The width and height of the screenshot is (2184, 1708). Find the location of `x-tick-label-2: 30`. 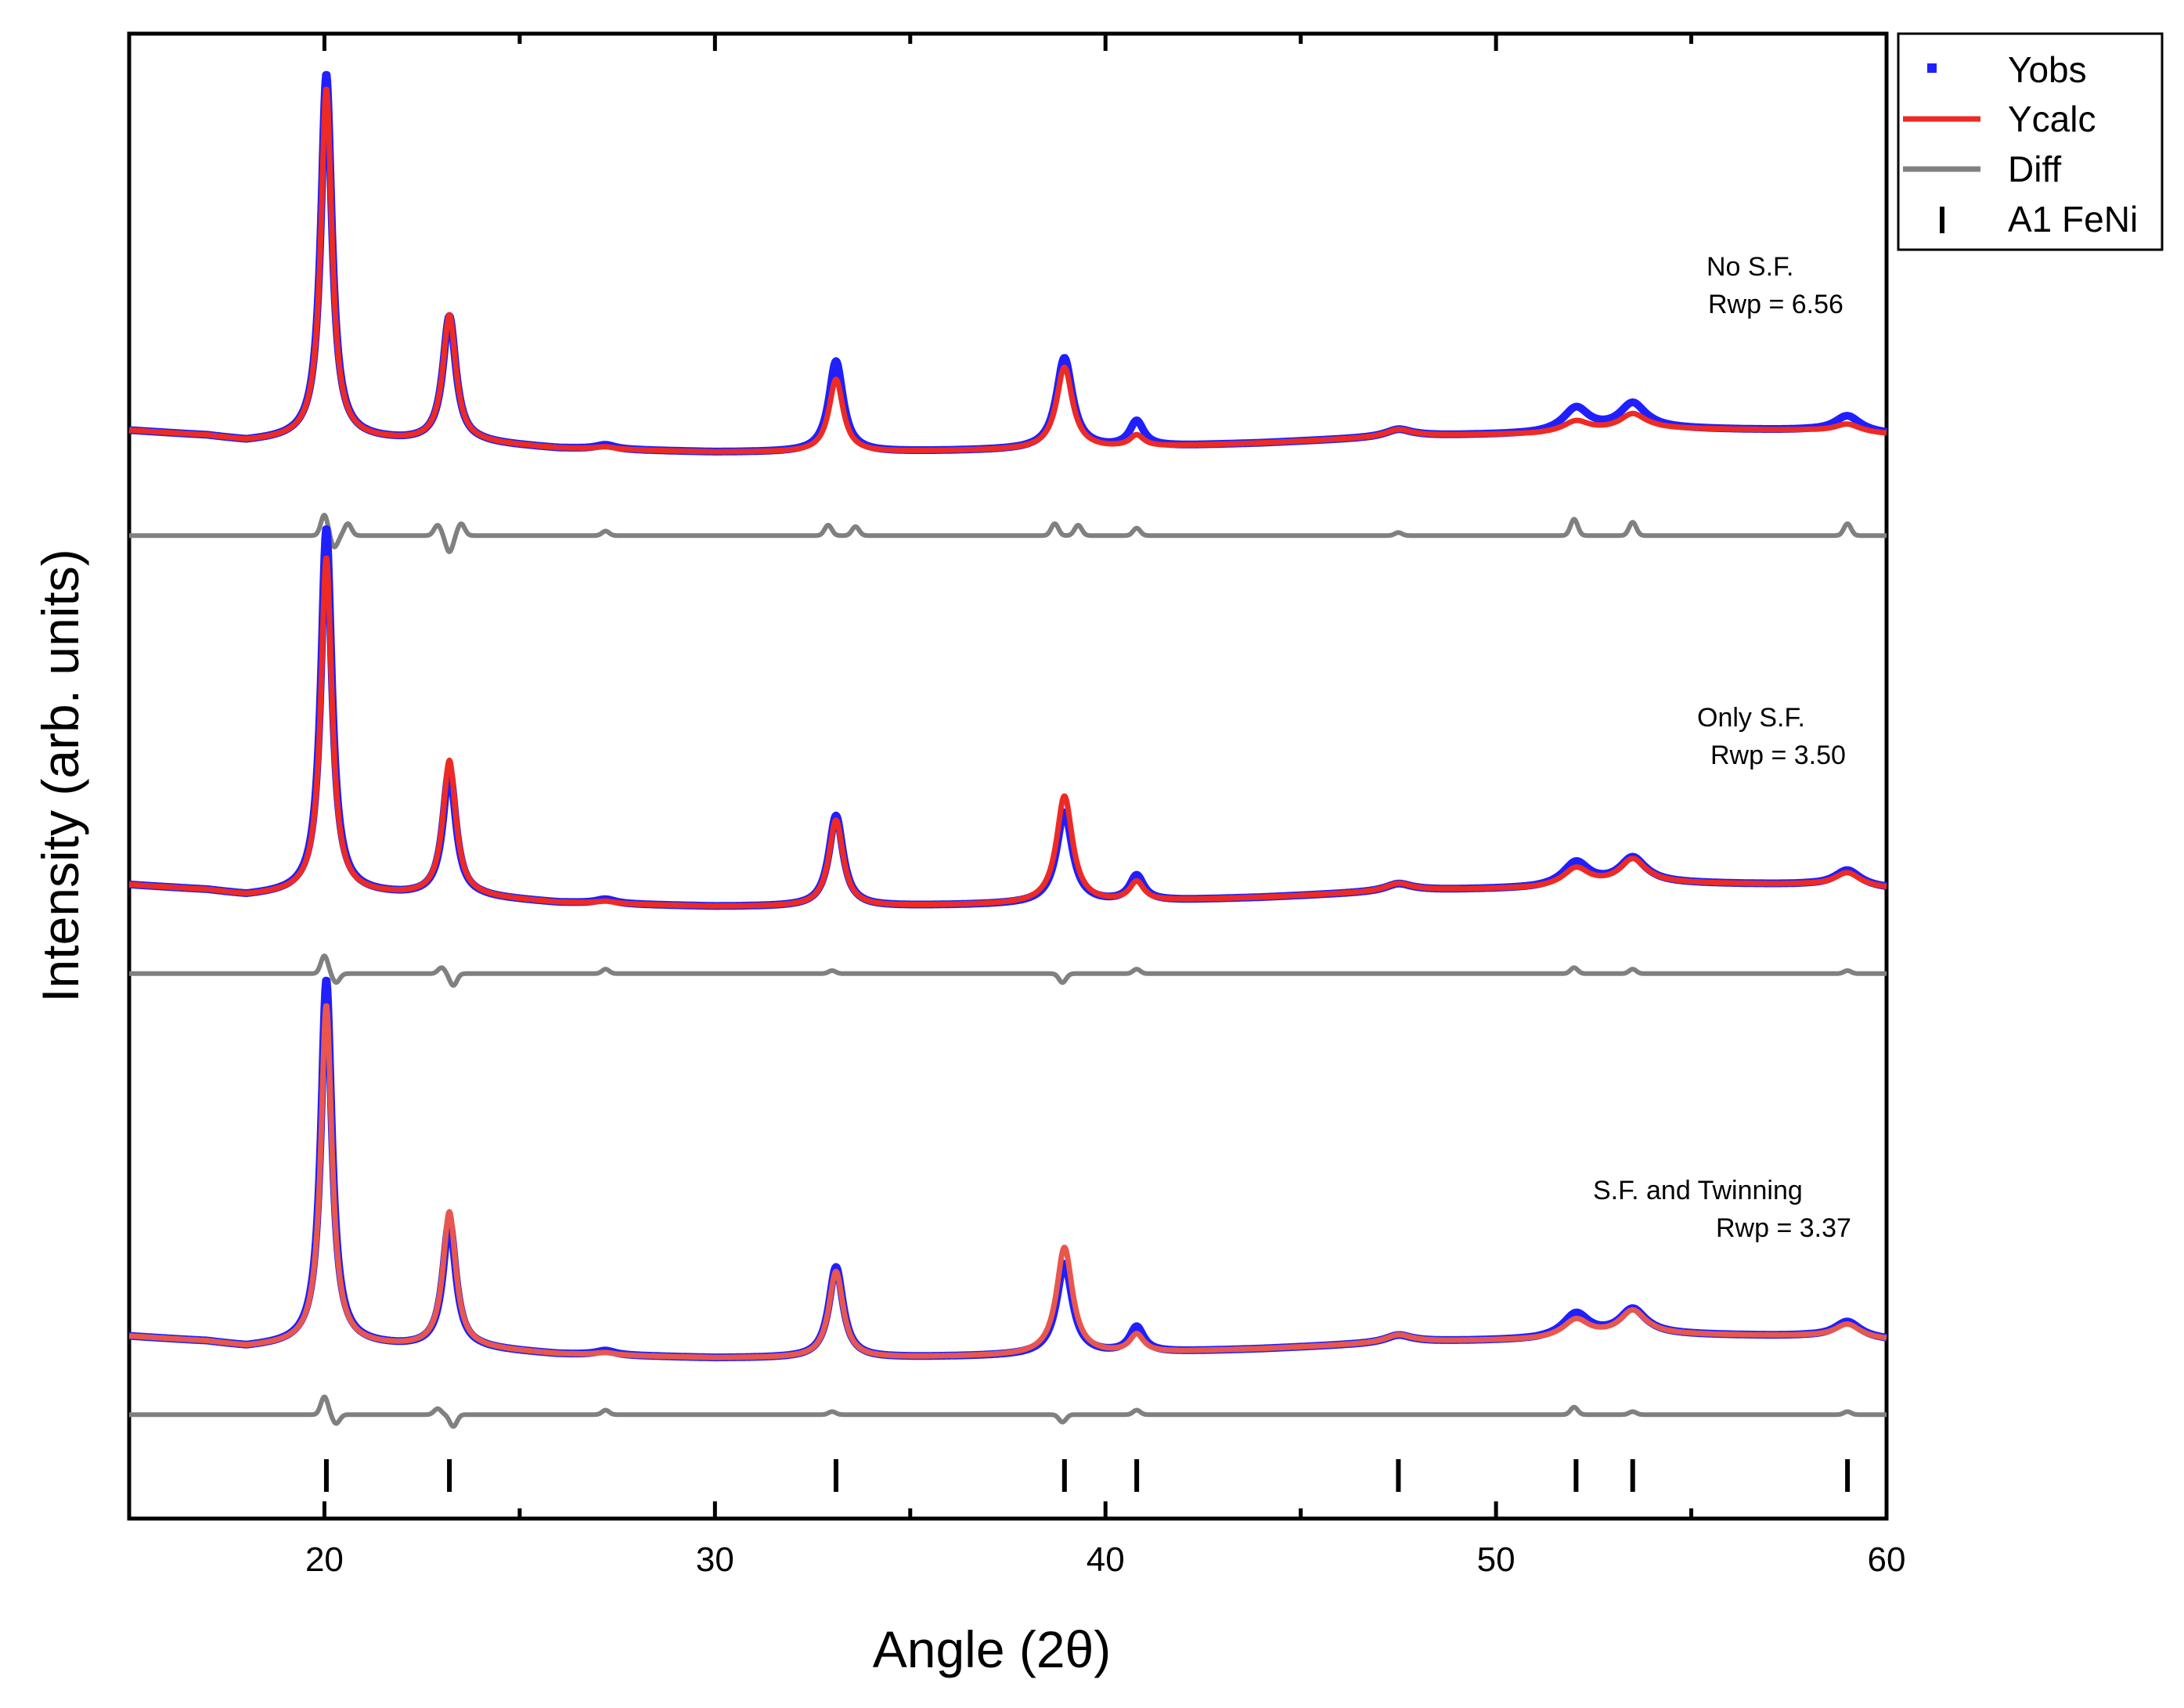

x-tick-label-2: 30 is located at coordinates (715, 1559).